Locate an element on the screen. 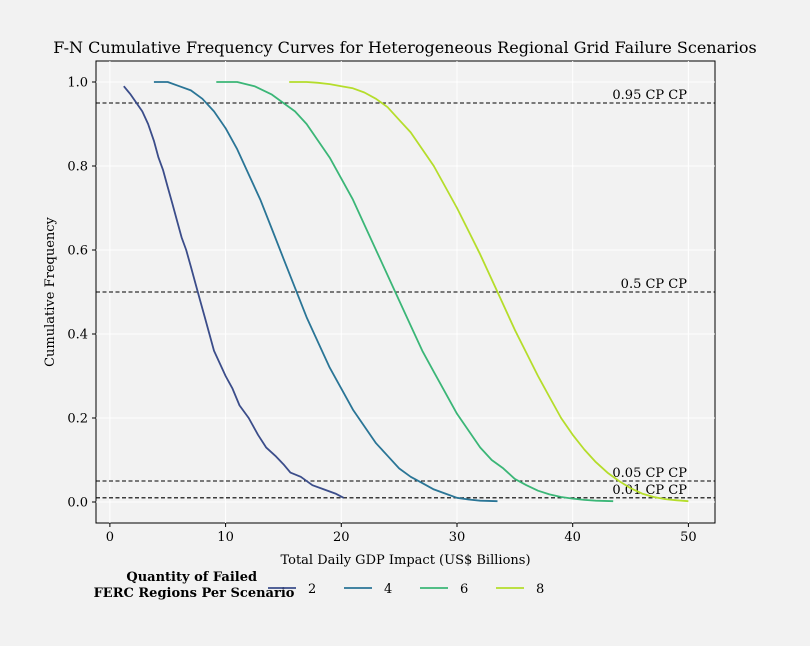 The image size is (810, 646). legend-label-6: 6 is located at coordinates (464, 589).